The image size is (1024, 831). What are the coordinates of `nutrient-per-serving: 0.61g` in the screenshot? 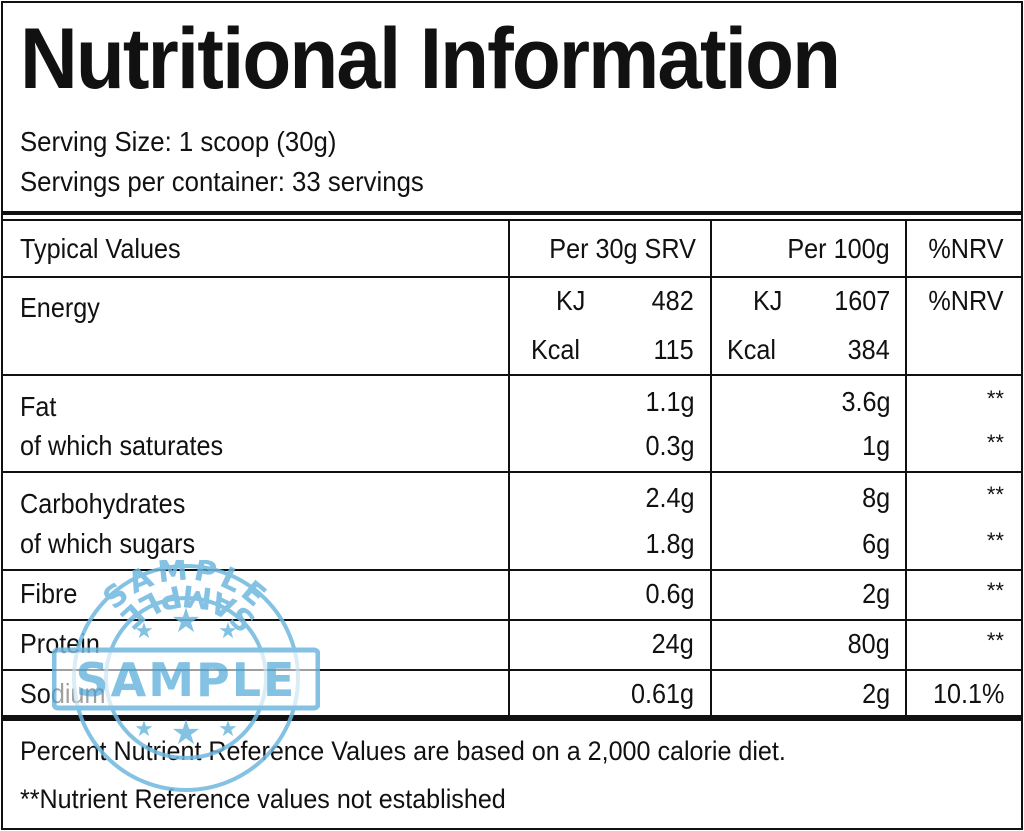 It's located at (662, 693).